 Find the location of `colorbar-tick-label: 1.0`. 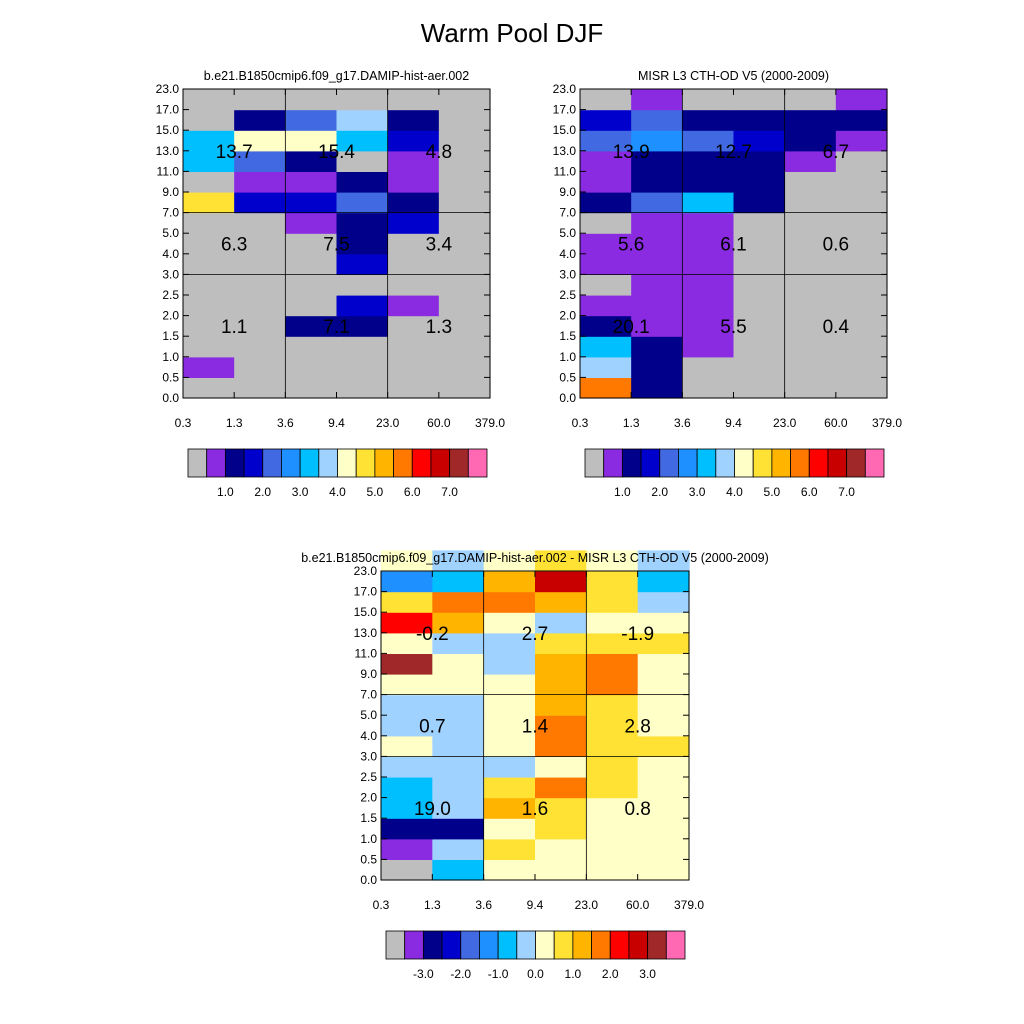

colorbar-tick-label: 1.0 is located at coordinates (622, 492).